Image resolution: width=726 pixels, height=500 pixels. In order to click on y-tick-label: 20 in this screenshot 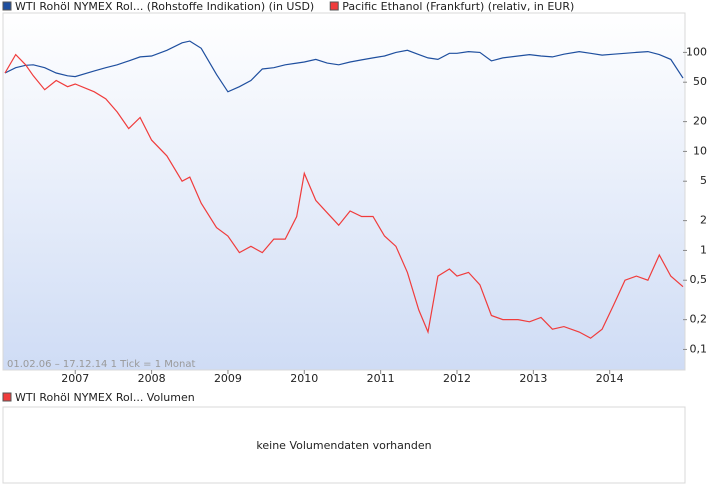, I will do `click(700, 121)`.